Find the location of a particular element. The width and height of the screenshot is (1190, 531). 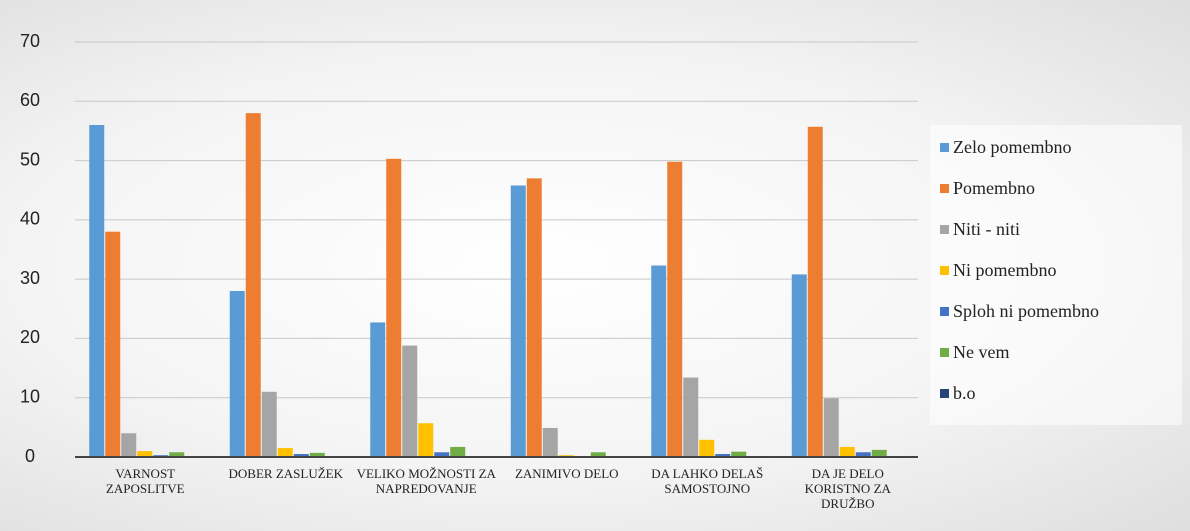

x-tick-label: VARNOST ZAPOSLITVE is located at coordinates (145, 481).